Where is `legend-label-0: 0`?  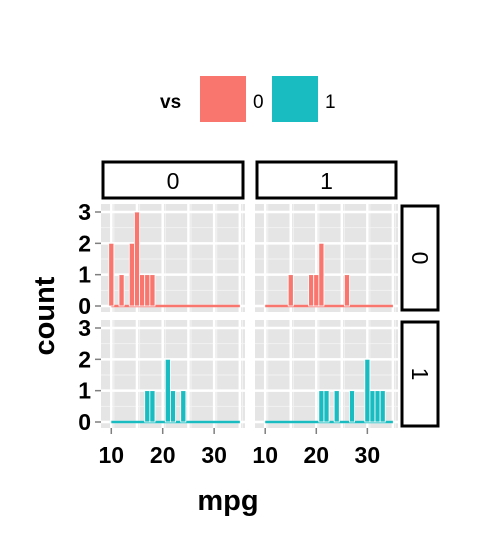
legend-label-0: 0 is located at coordinates (258, 102).